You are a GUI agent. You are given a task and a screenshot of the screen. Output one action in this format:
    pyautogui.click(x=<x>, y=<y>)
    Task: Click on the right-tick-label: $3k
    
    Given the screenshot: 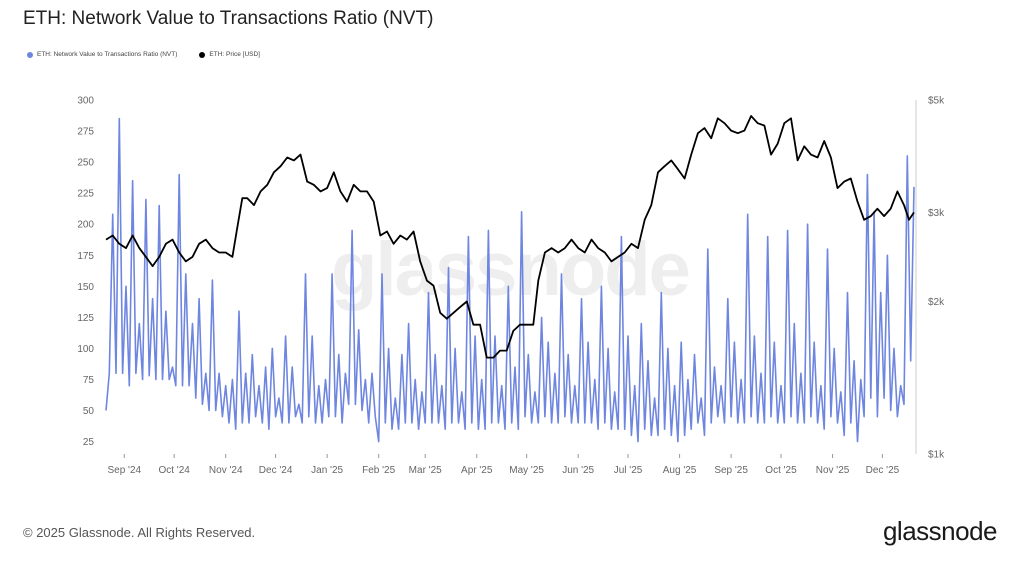 What is the action you would take?
    pyautogui.click(x=936, y=213)
    